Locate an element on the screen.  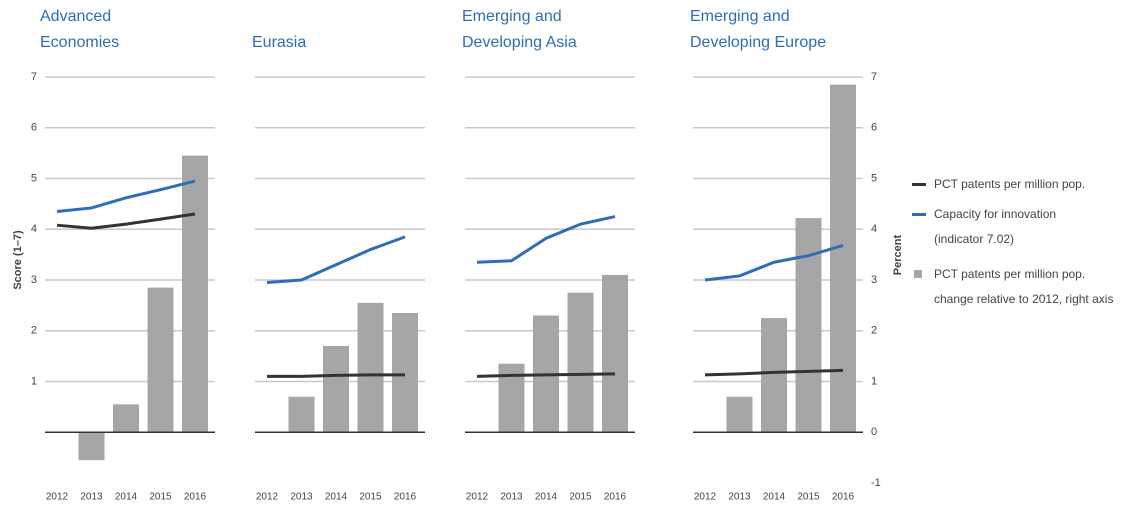
y2-tick-label: 6 is located at coordinates (874, 128).